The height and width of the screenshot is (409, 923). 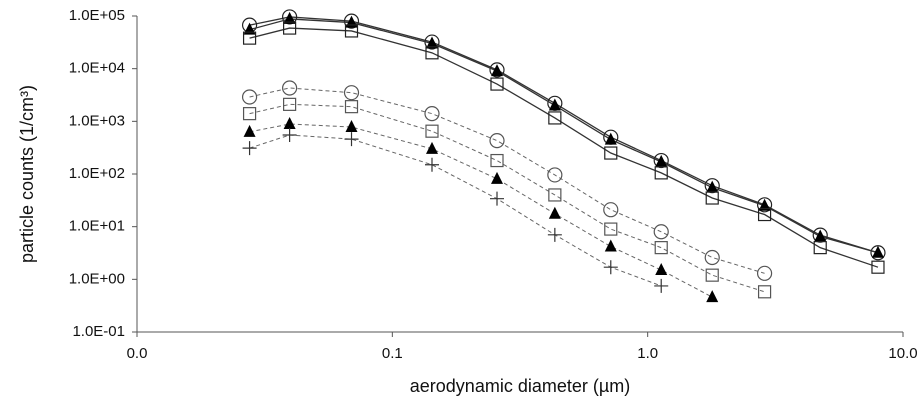 I want to click on x-tick-label: 10.0, so click(x=902, y=353).